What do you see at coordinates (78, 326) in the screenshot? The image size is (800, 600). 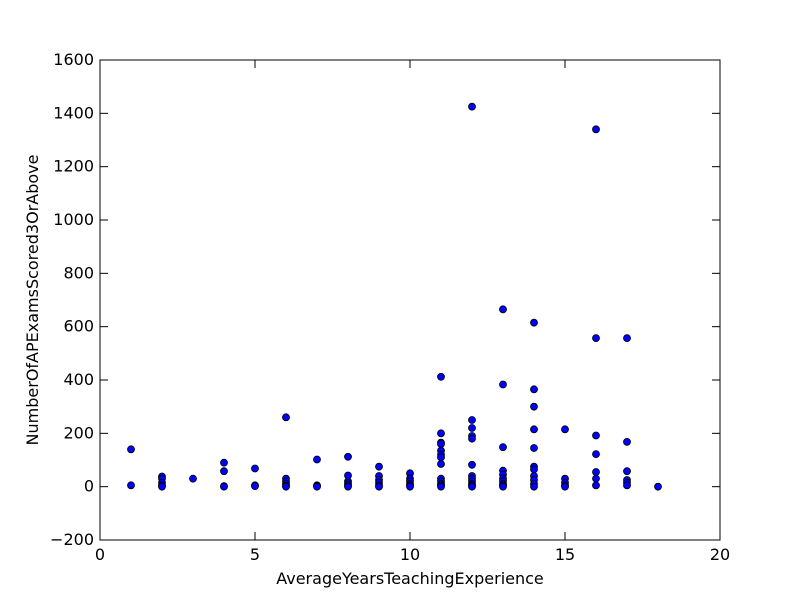 I see `y-tick-label: 600` at bounding box center [78, 326].